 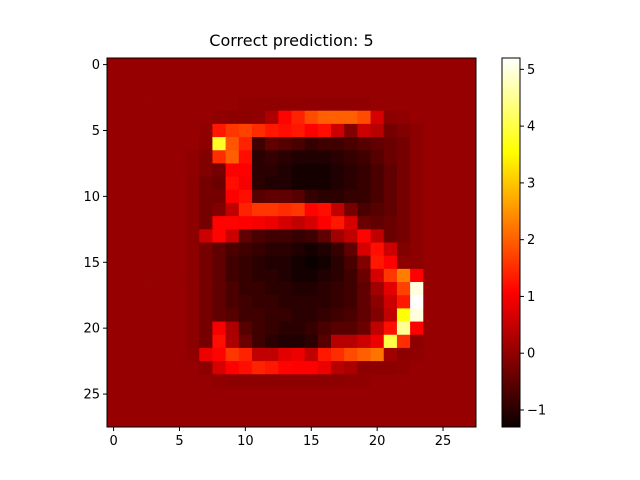 What do you see at coordinates (291, 40) in the screenshot?
I see `chart-title: Correct prediction: 5` at bounding box center [291, 40].